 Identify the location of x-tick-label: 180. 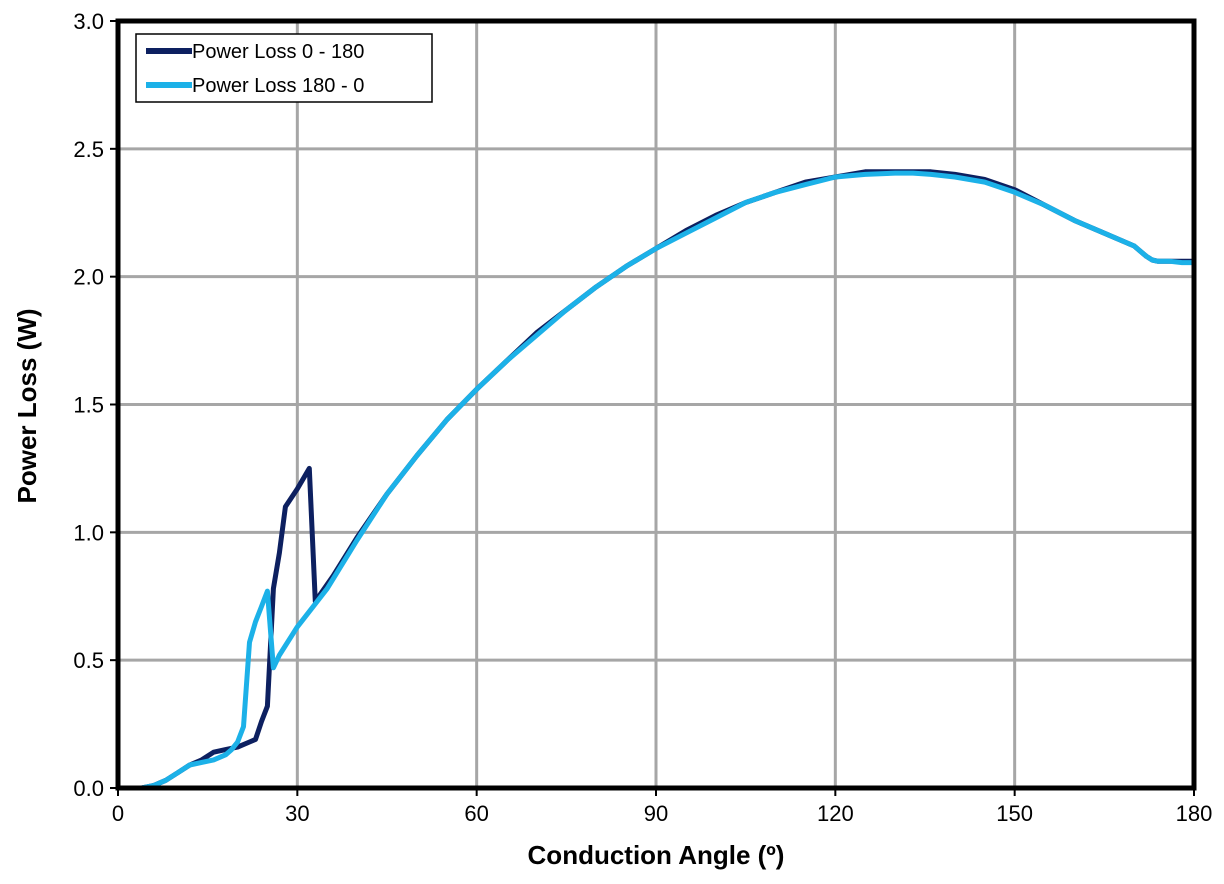
(1194, 813).